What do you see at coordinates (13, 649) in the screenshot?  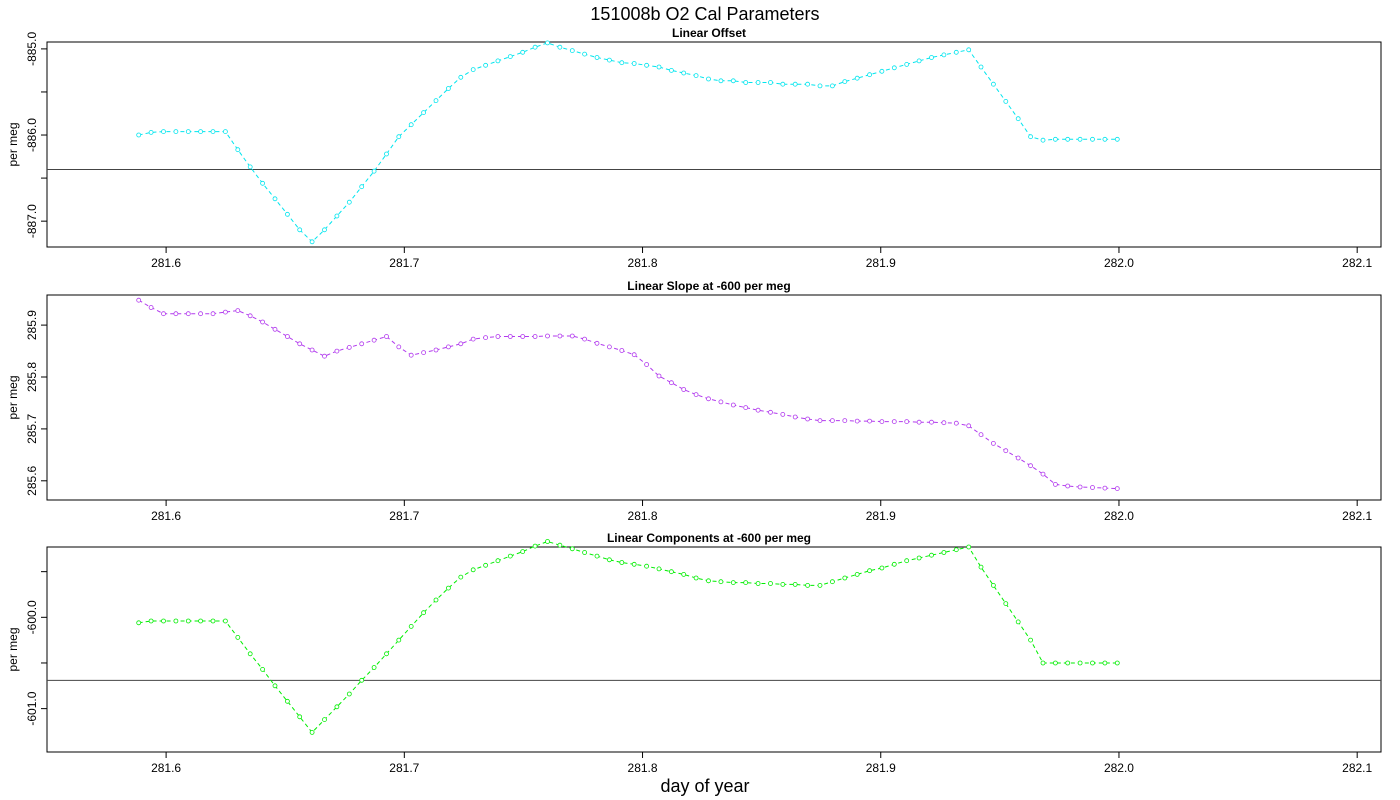 I see `y-axis-label: per meg` at bounding box center [13, 649].